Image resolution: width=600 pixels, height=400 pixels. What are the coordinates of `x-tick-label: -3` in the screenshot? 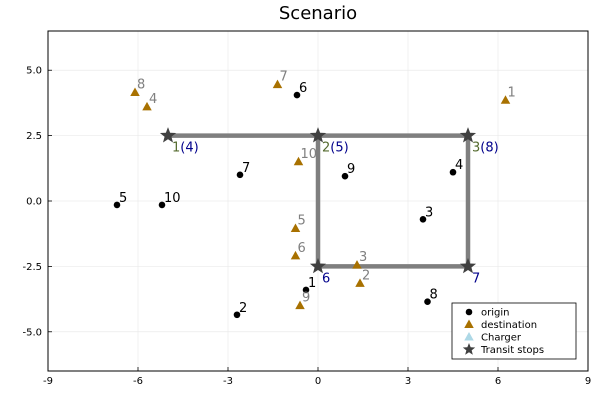 It's located at (228, 381).